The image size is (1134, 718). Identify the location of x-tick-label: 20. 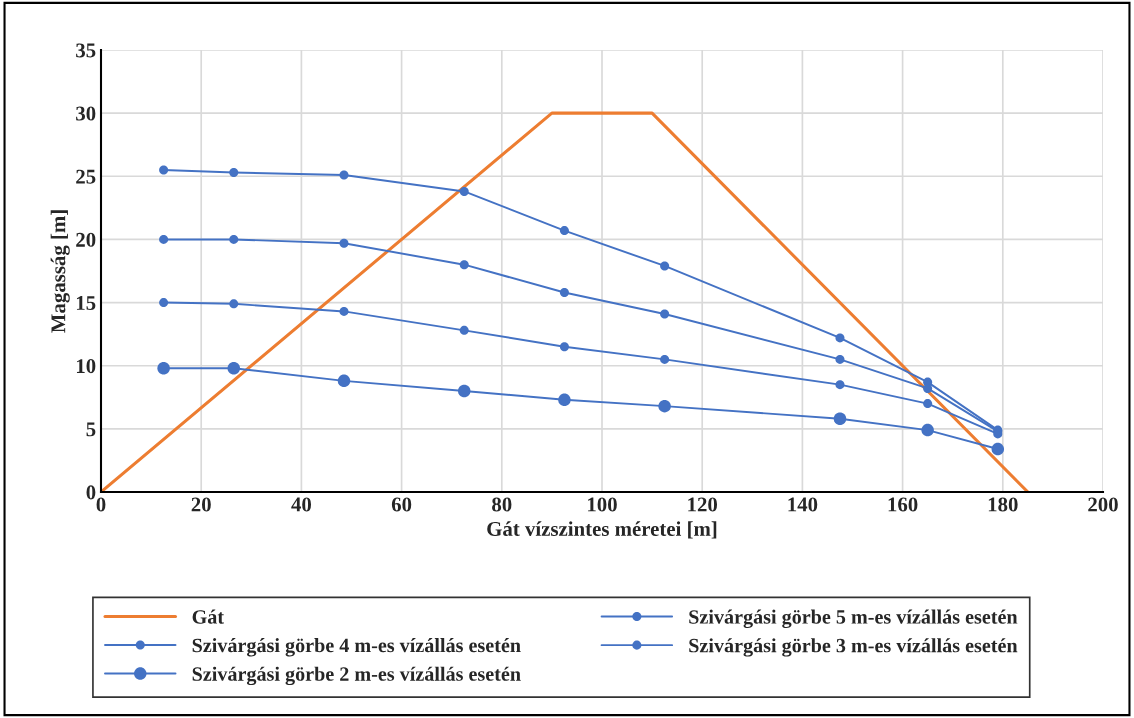
(201, 504).